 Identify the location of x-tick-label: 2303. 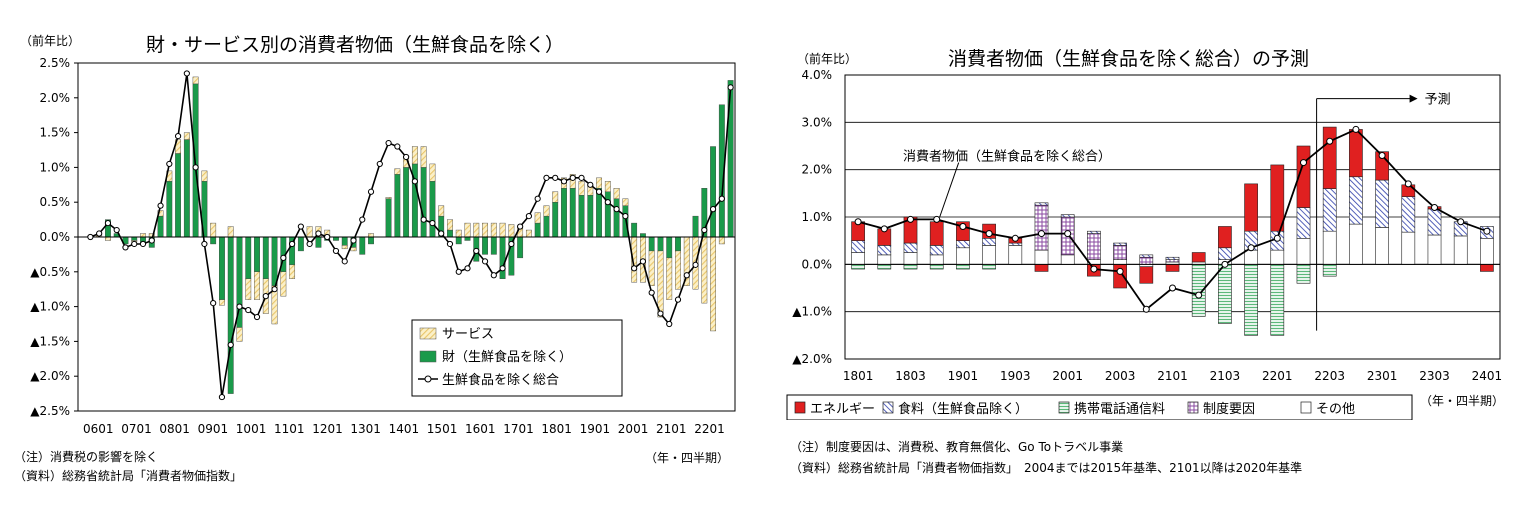
(1434, 376).